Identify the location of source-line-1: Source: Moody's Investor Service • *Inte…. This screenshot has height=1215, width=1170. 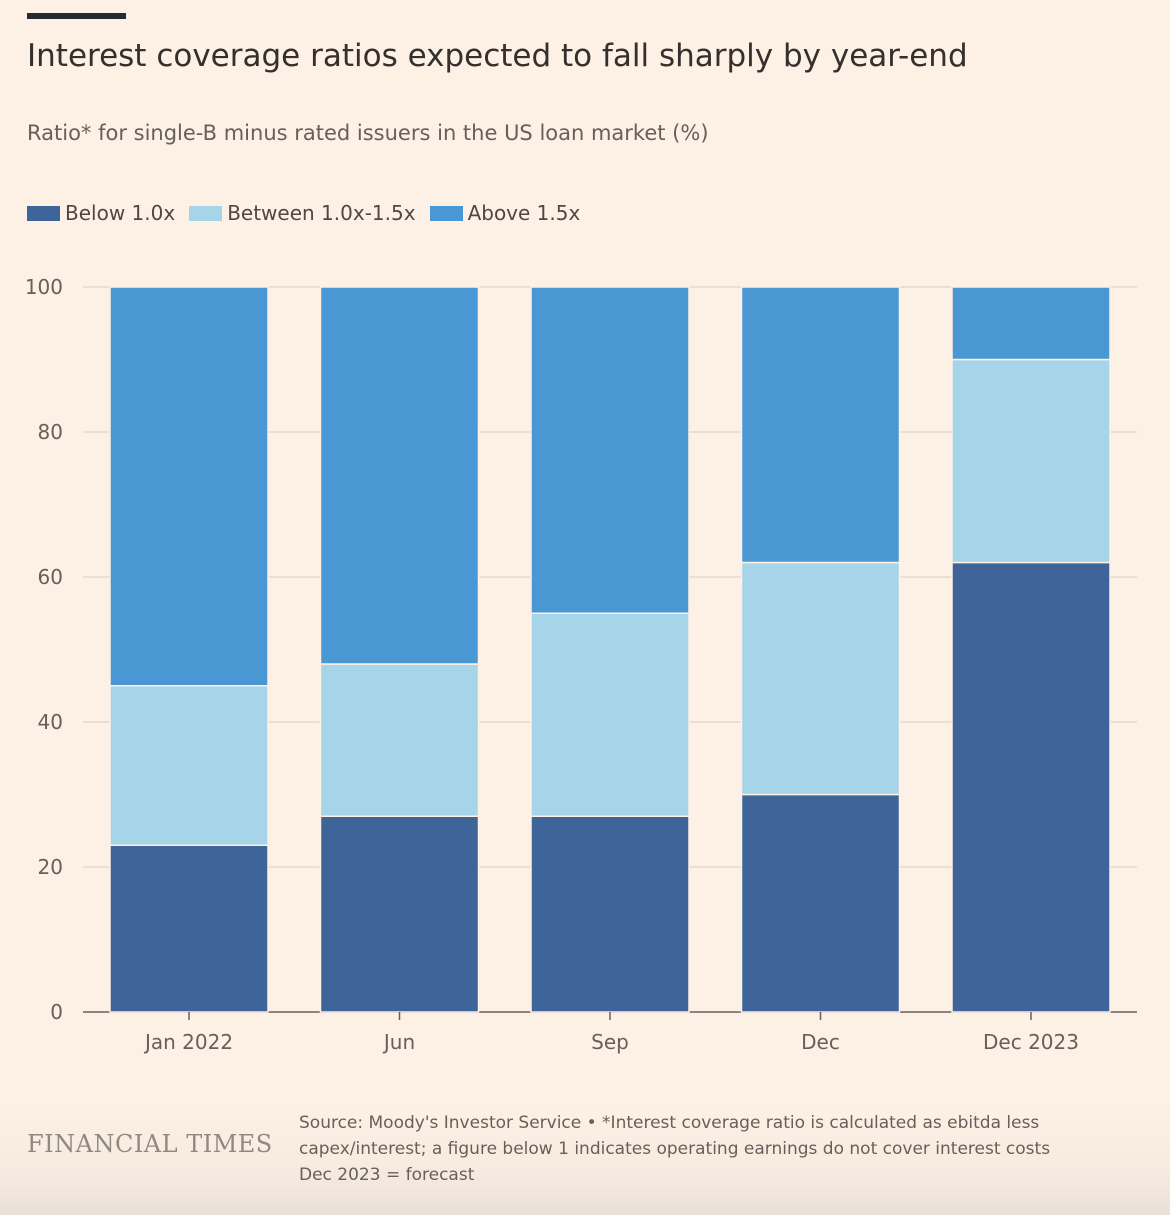
(669, 1123).